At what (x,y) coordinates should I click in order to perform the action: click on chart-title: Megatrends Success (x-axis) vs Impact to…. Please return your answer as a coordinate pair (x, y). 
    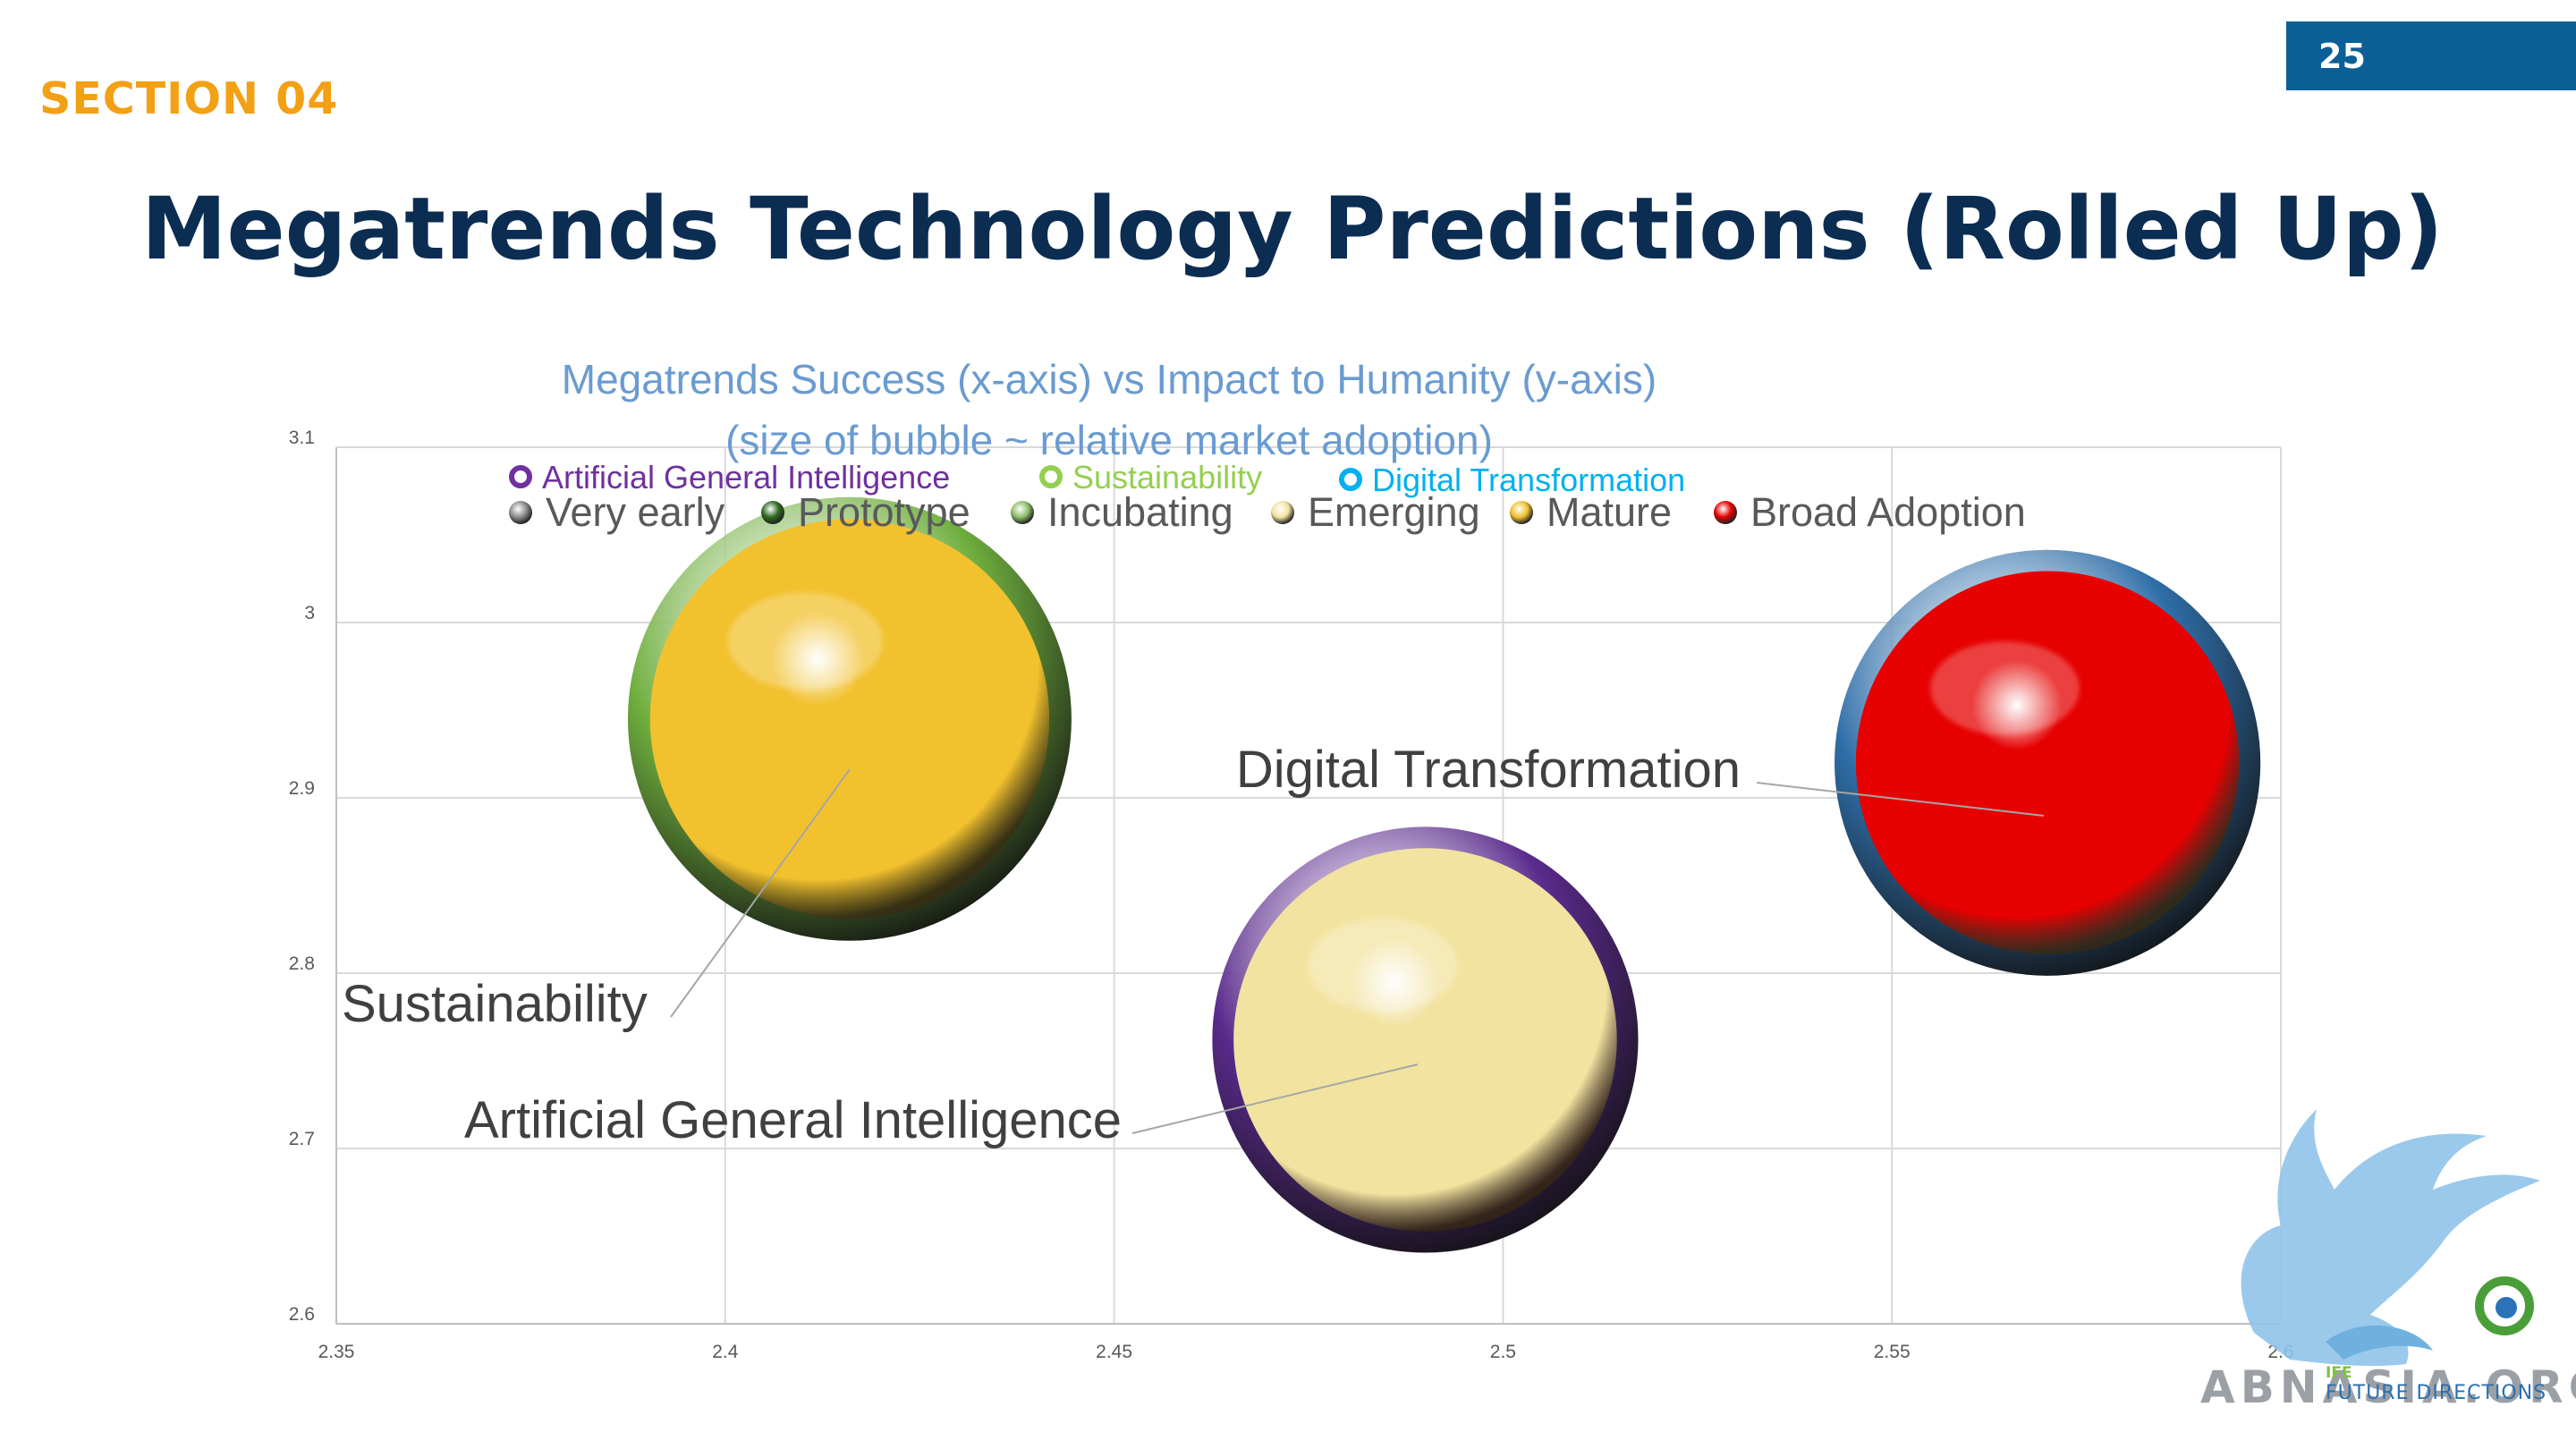
    Looking at the image, I should click on (1109, 379).